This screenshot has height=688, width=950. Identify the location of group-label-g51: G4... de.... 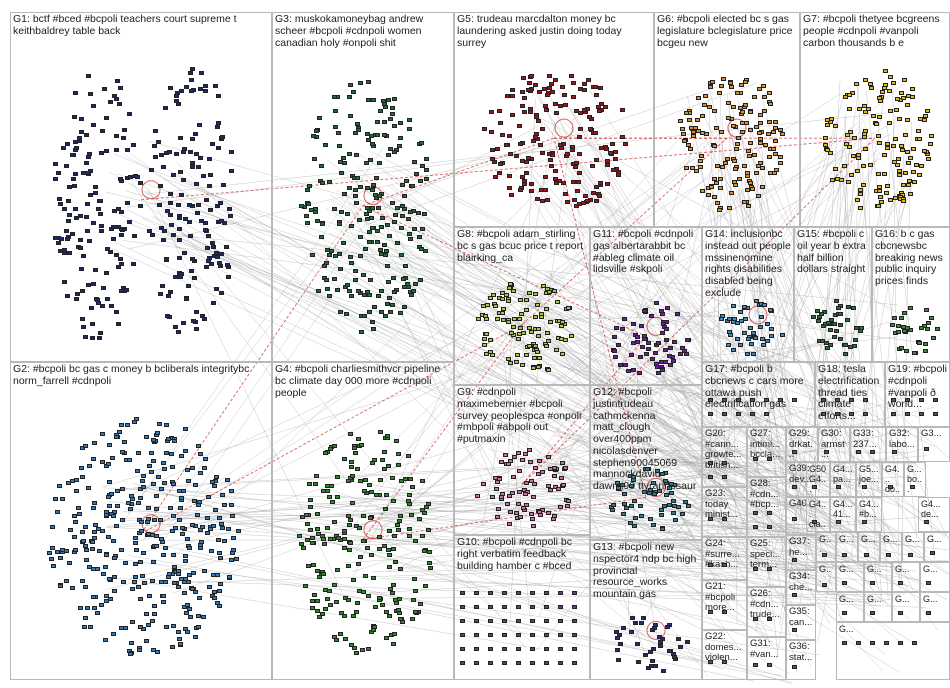
(932, 509).